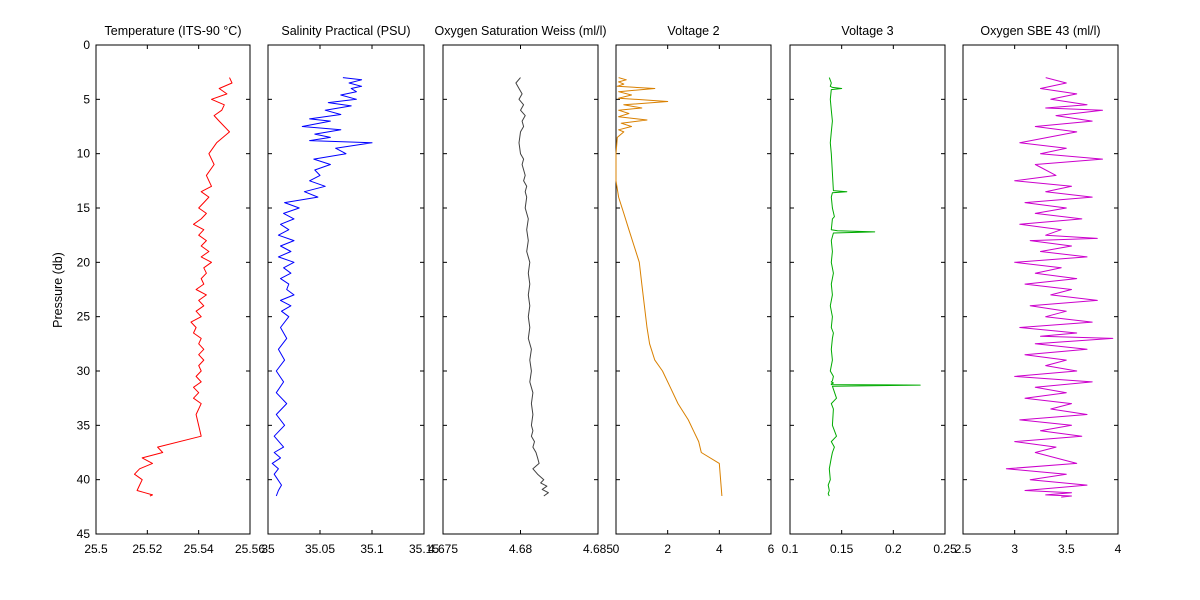 Image resolution: width=1200 pixels, height=600 pixels. What do you see at coordinates (790, 549) in the screenshot?
I see `x-tick-label: 0.1` at bounding box center [790, 549].